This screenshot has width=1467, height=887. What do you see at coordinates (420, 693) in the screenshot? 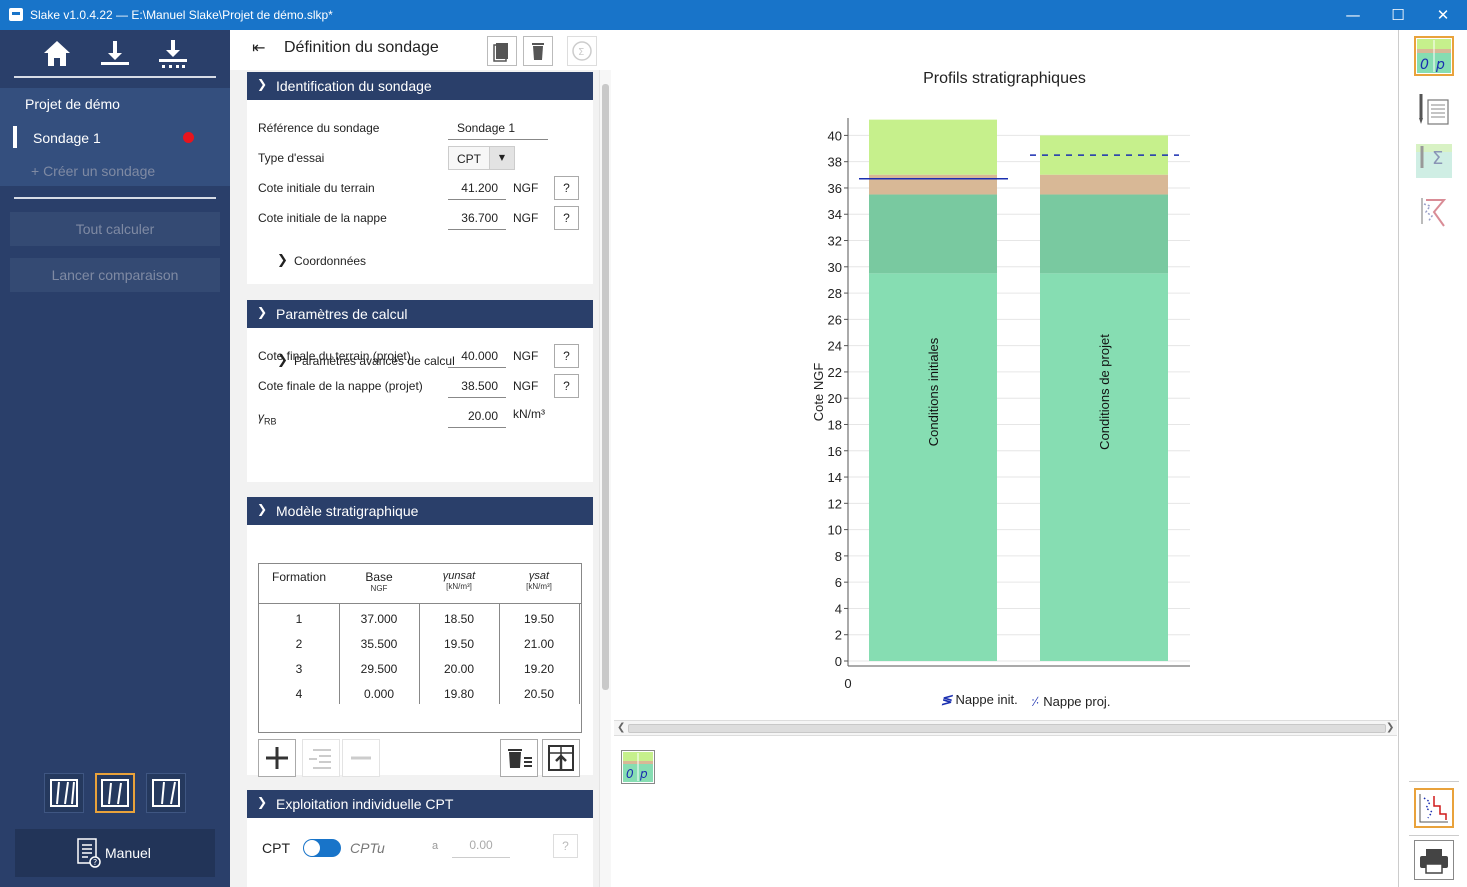
I see `table-row: 4 0.000 19.80 20.50` at bounding box center [420, 693].